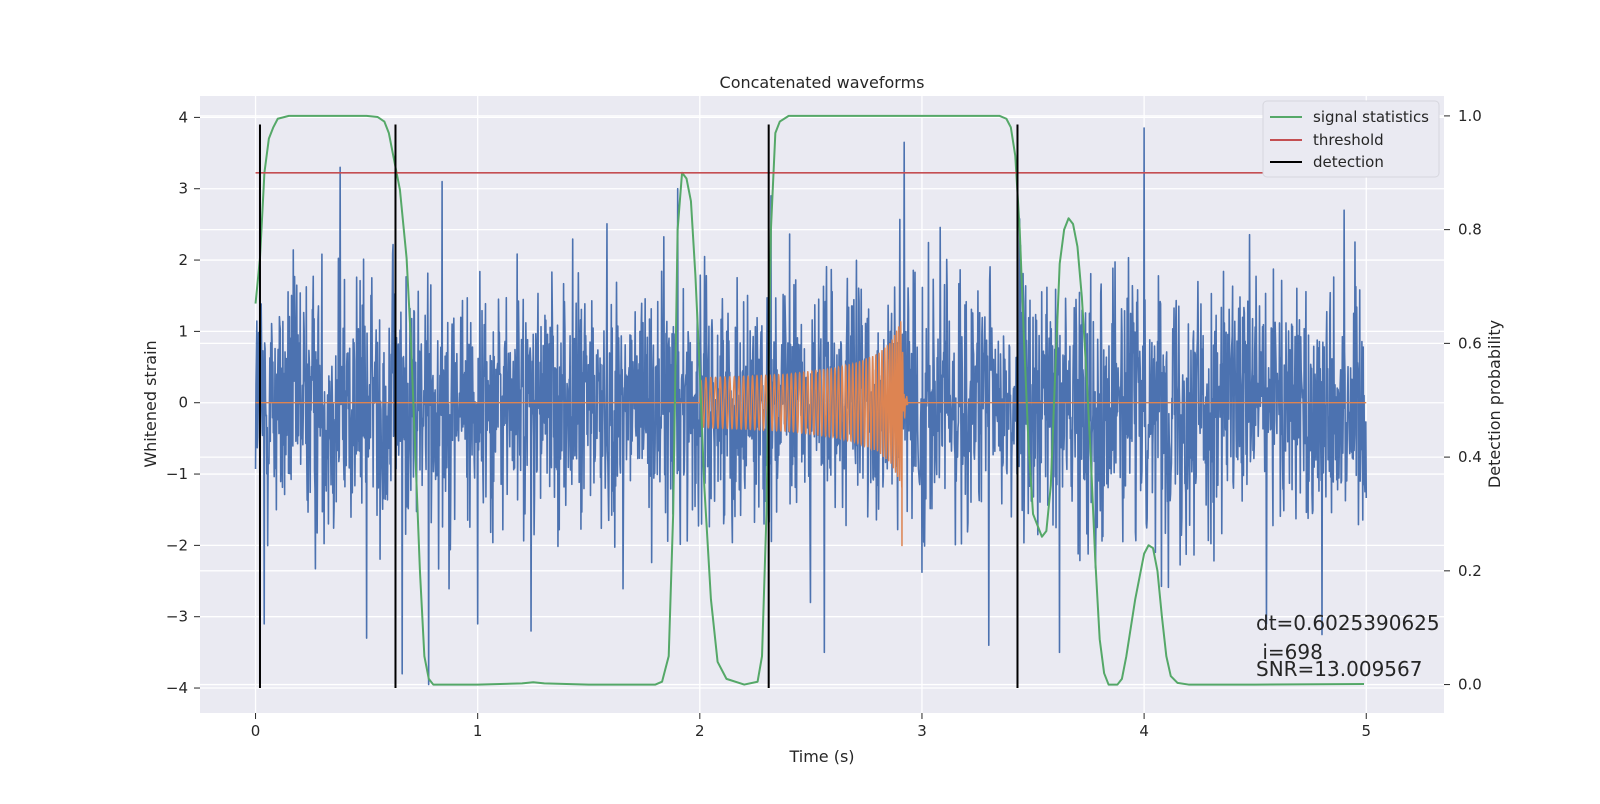  I want to click on x-tick-label: 0, so click(256, 731).